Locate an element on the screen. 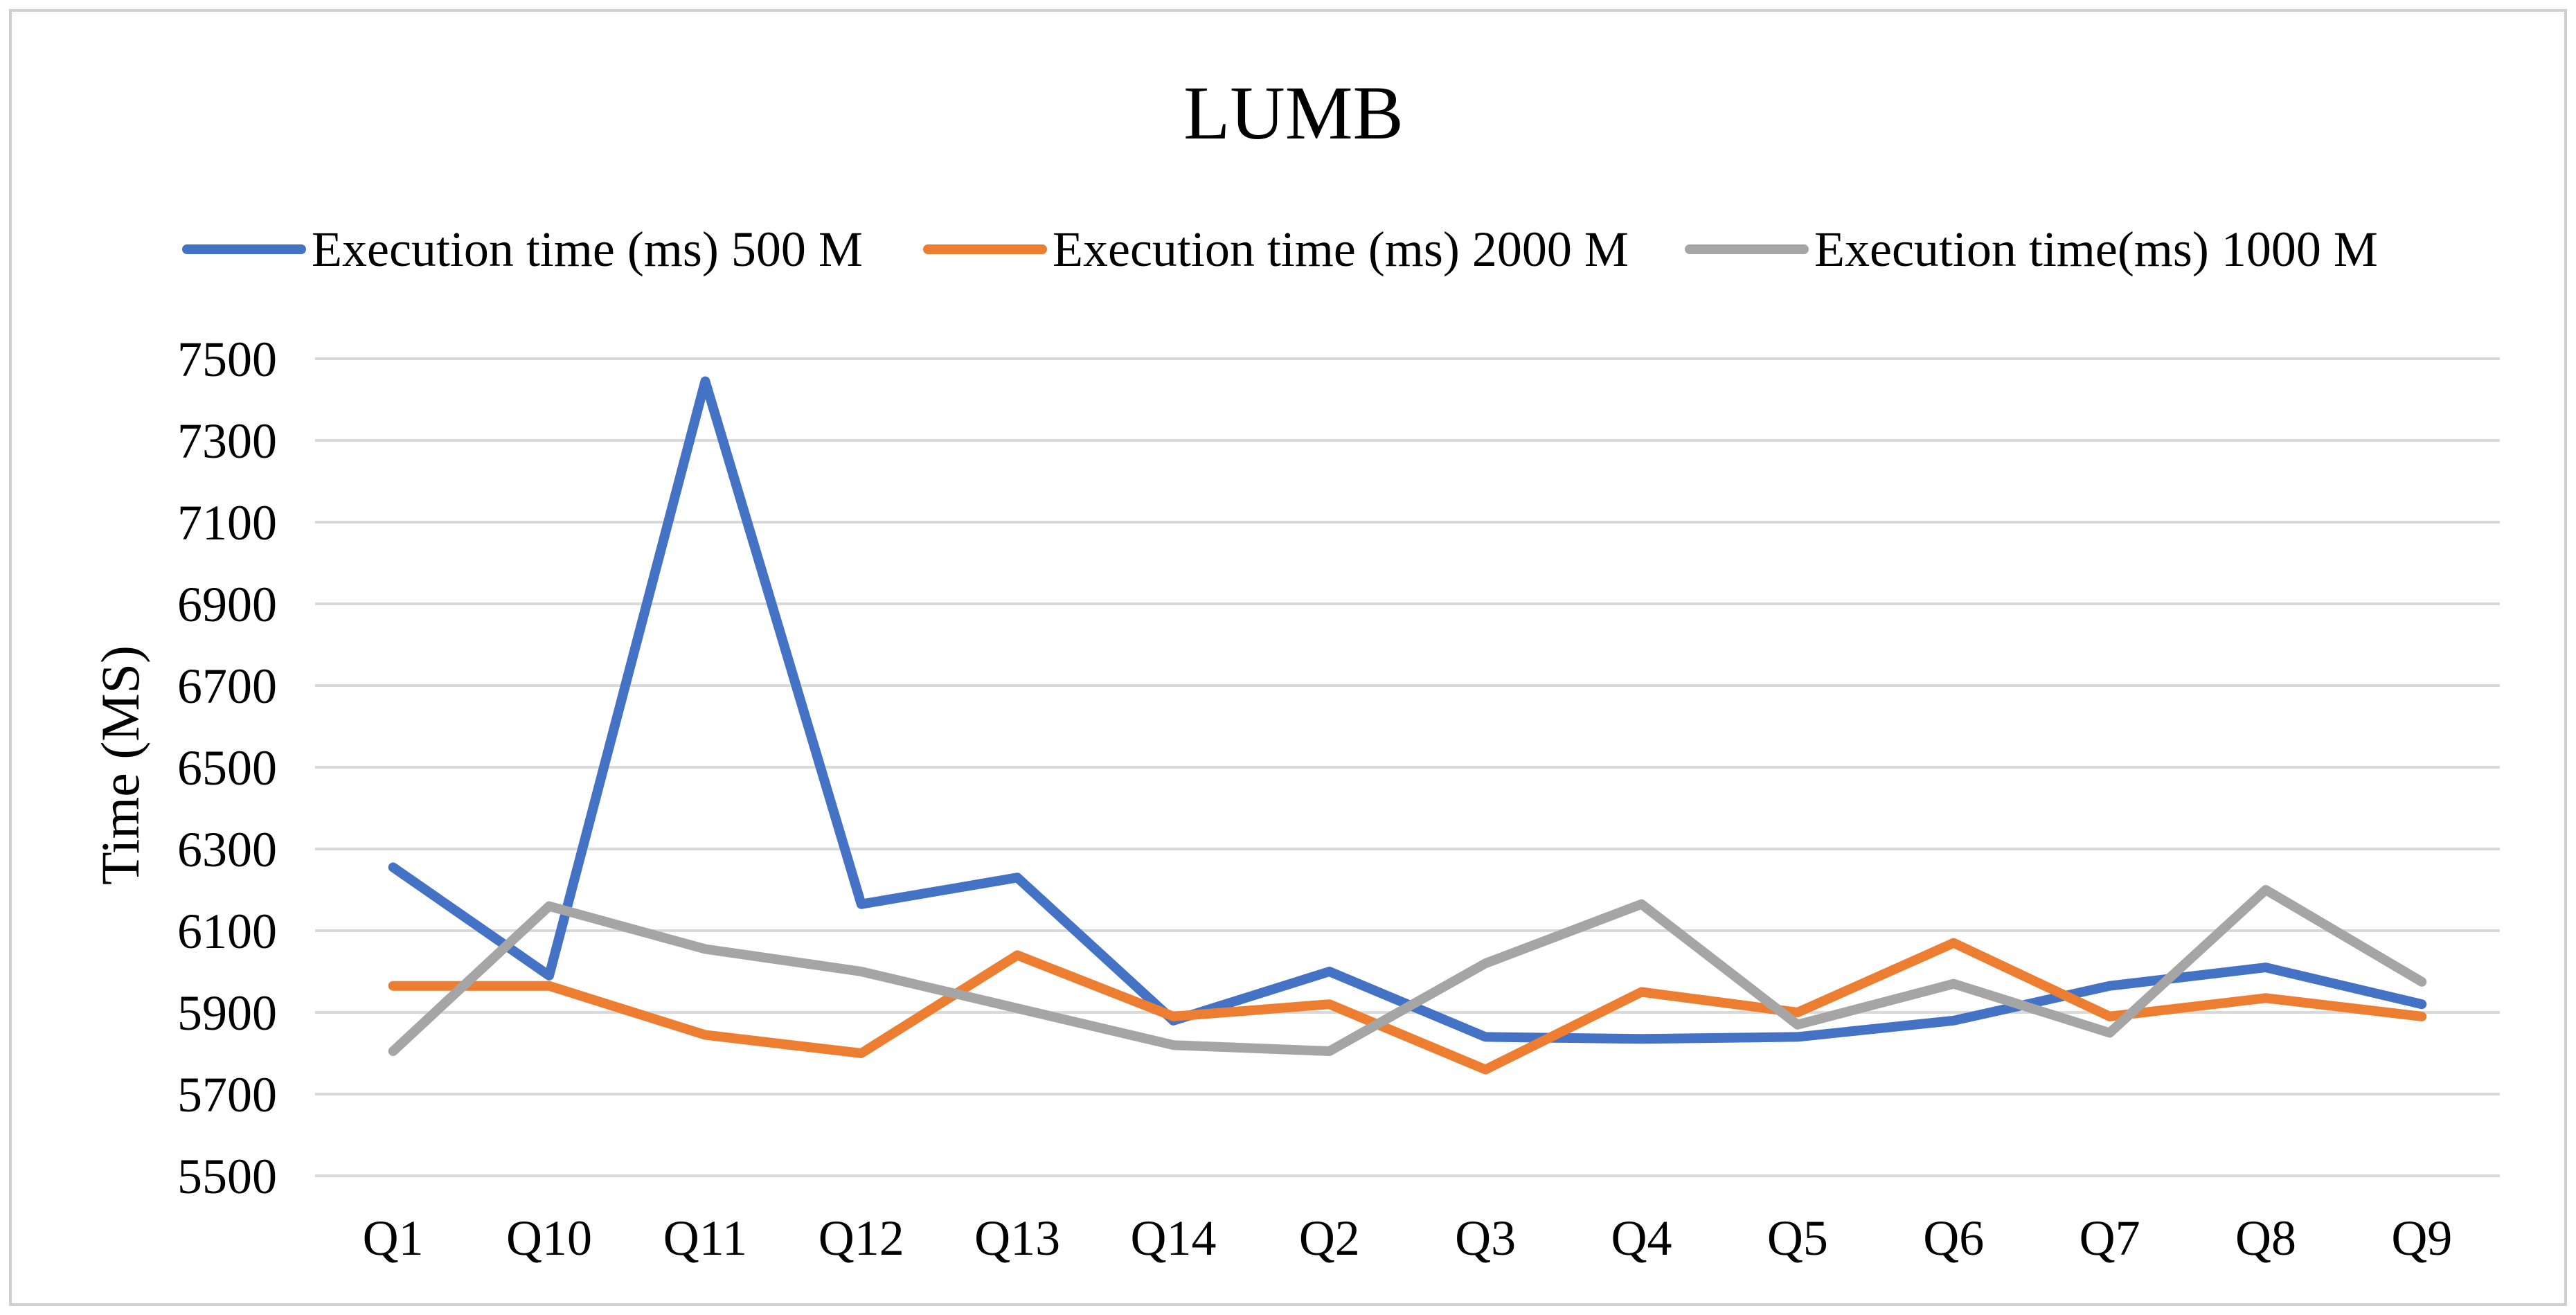  x-tick-label: Q12 is located at coordinates (861, 1238).